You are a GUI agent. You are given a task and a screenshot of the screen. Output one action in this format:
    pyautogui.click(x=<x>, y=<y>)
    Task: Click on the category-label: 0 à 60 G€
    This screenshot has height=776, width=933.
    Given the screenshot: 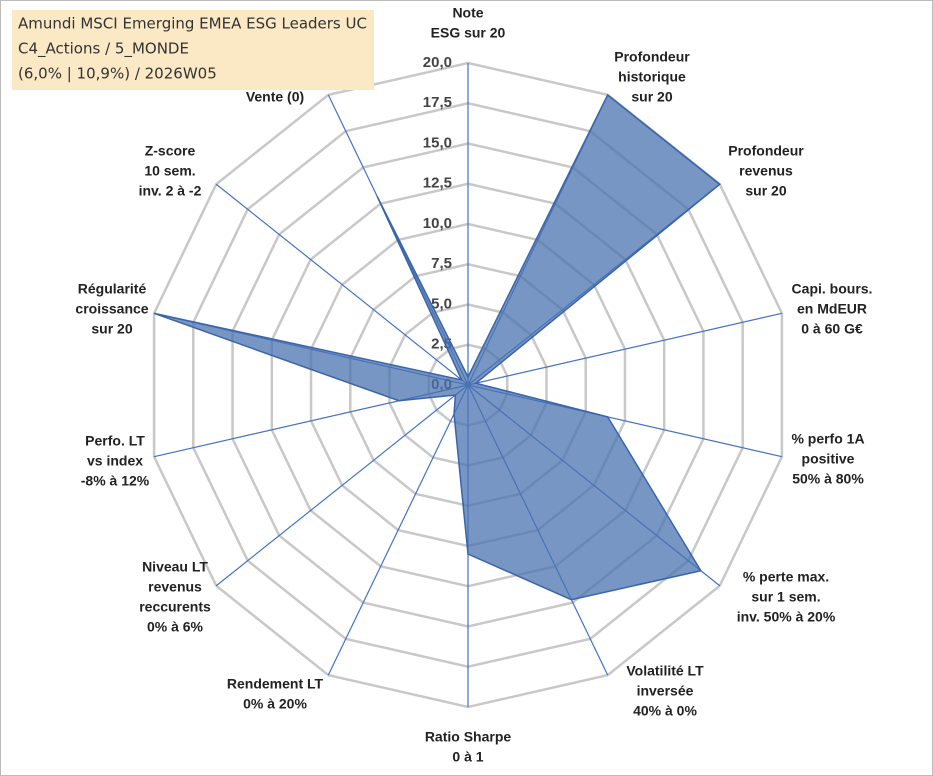 What is the action you would take?
    pyautogui.click(x=832, y=329)
    